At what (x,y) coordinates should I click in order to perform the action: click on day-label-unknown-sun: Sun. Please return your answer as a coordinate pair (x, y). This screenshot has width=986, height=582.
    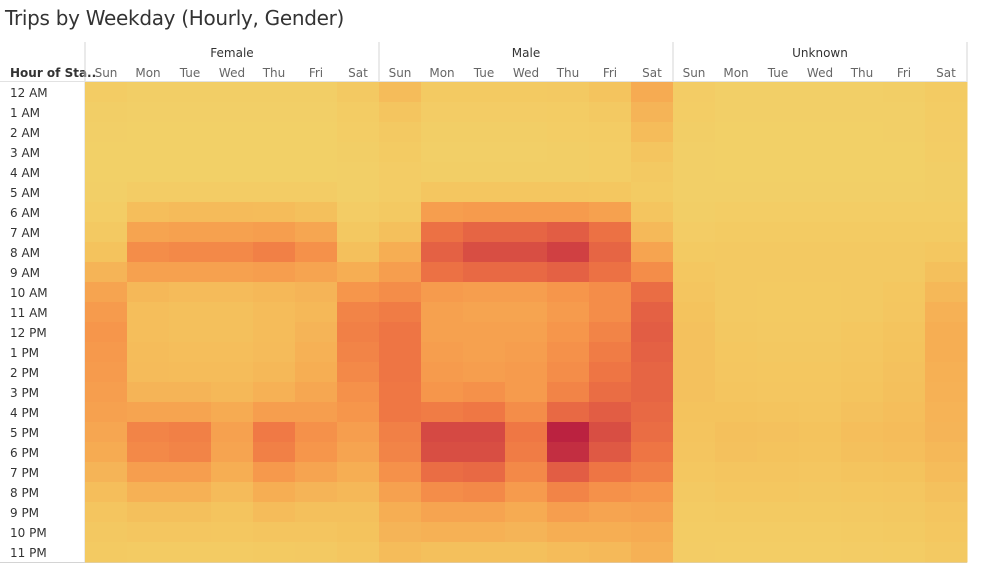
    Looking at the image, I should click on (694, 73).